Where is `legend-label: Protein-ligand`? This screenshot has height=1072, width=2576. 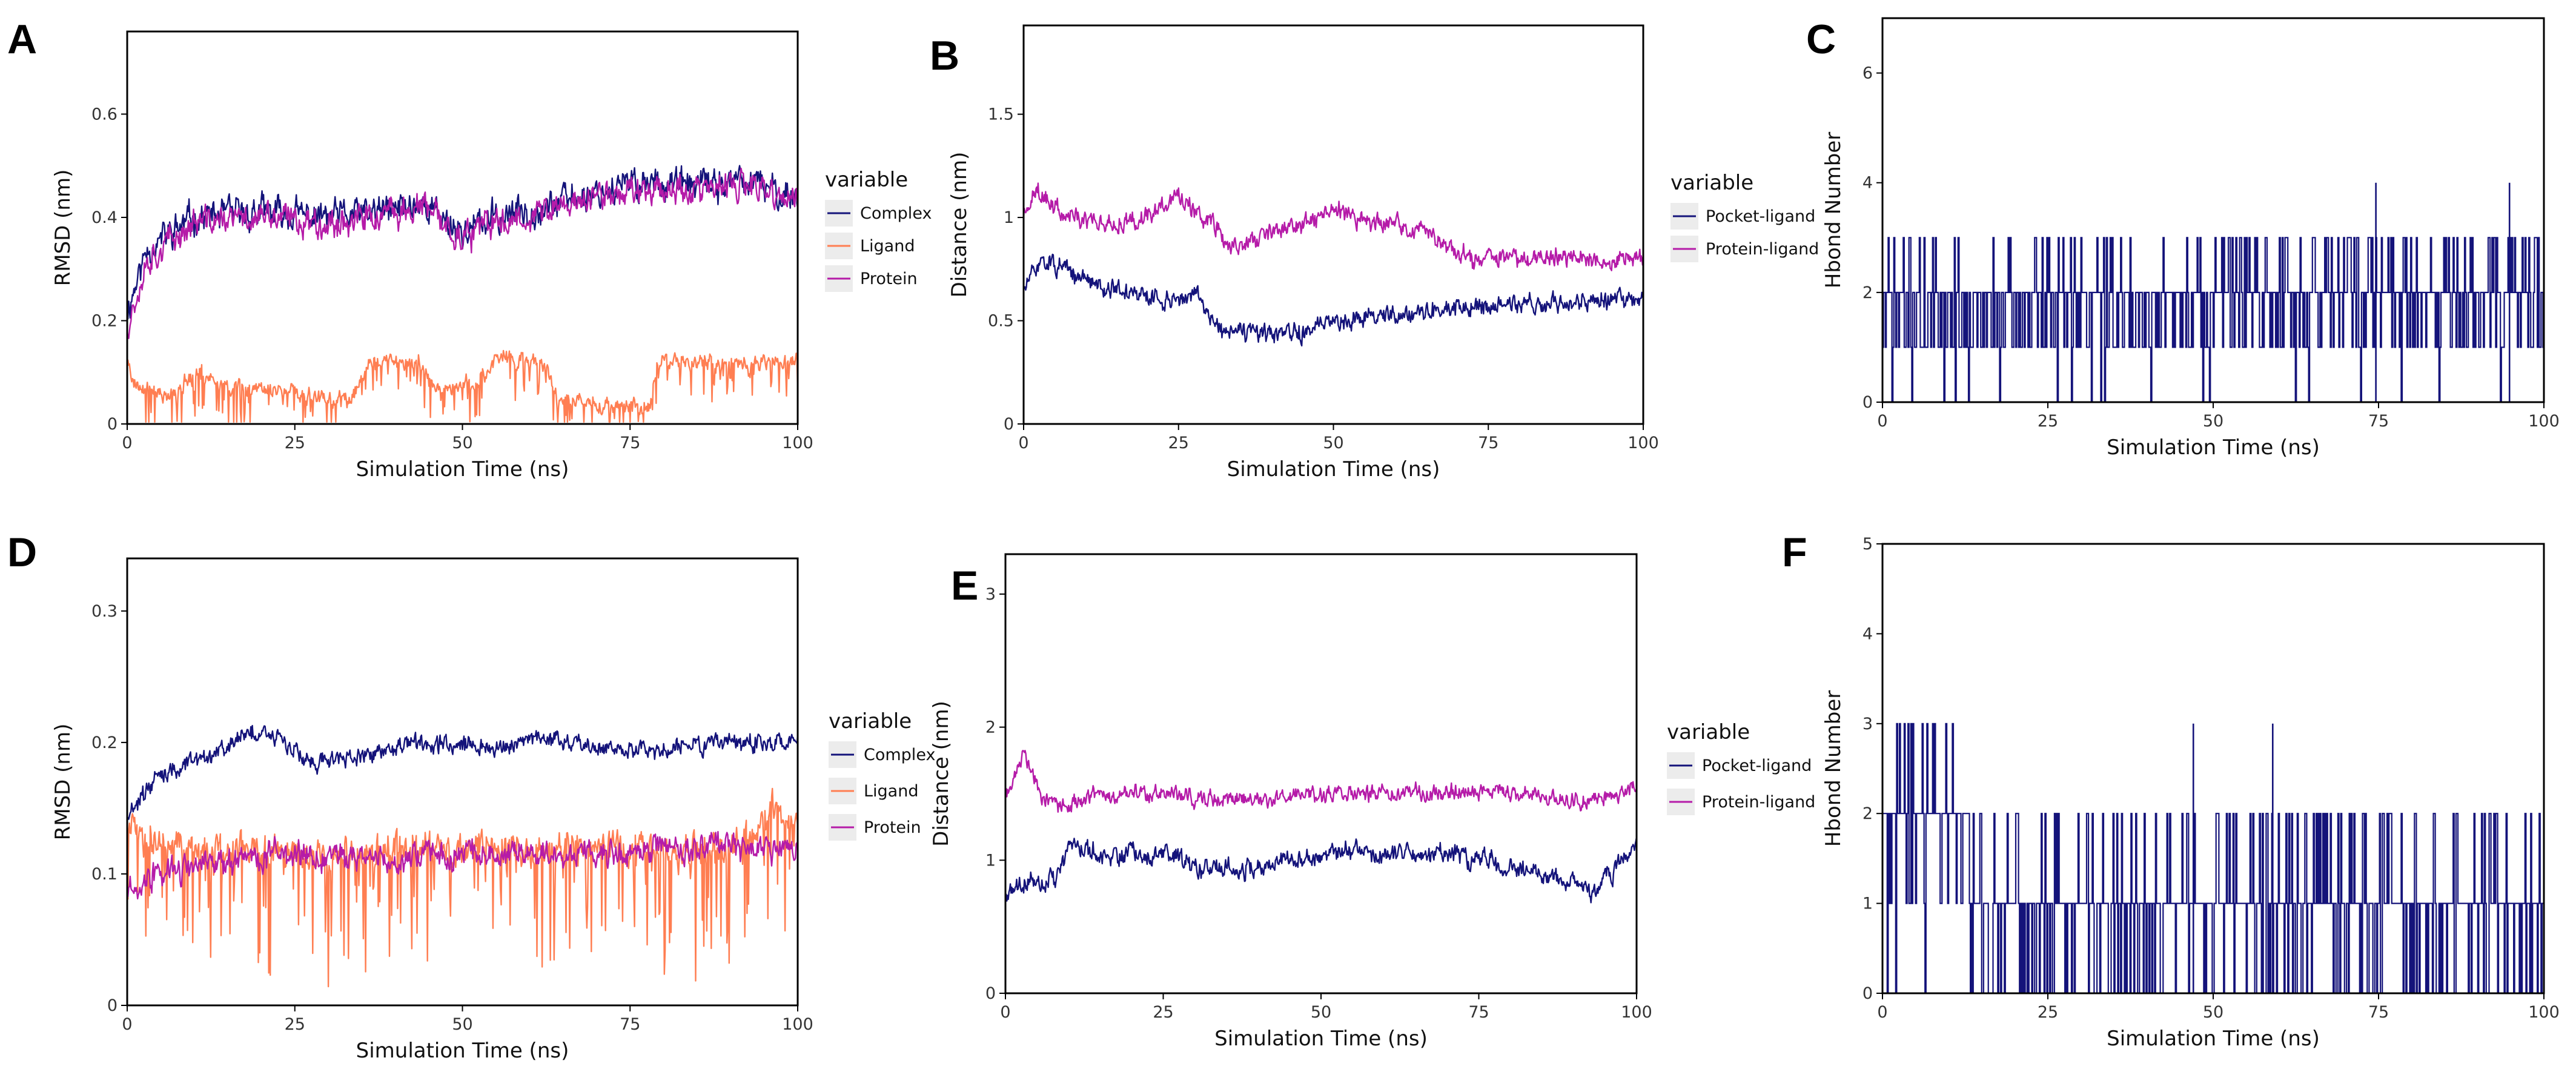 legend-label: Protein-ligand is located at coordinates (1758, 802).